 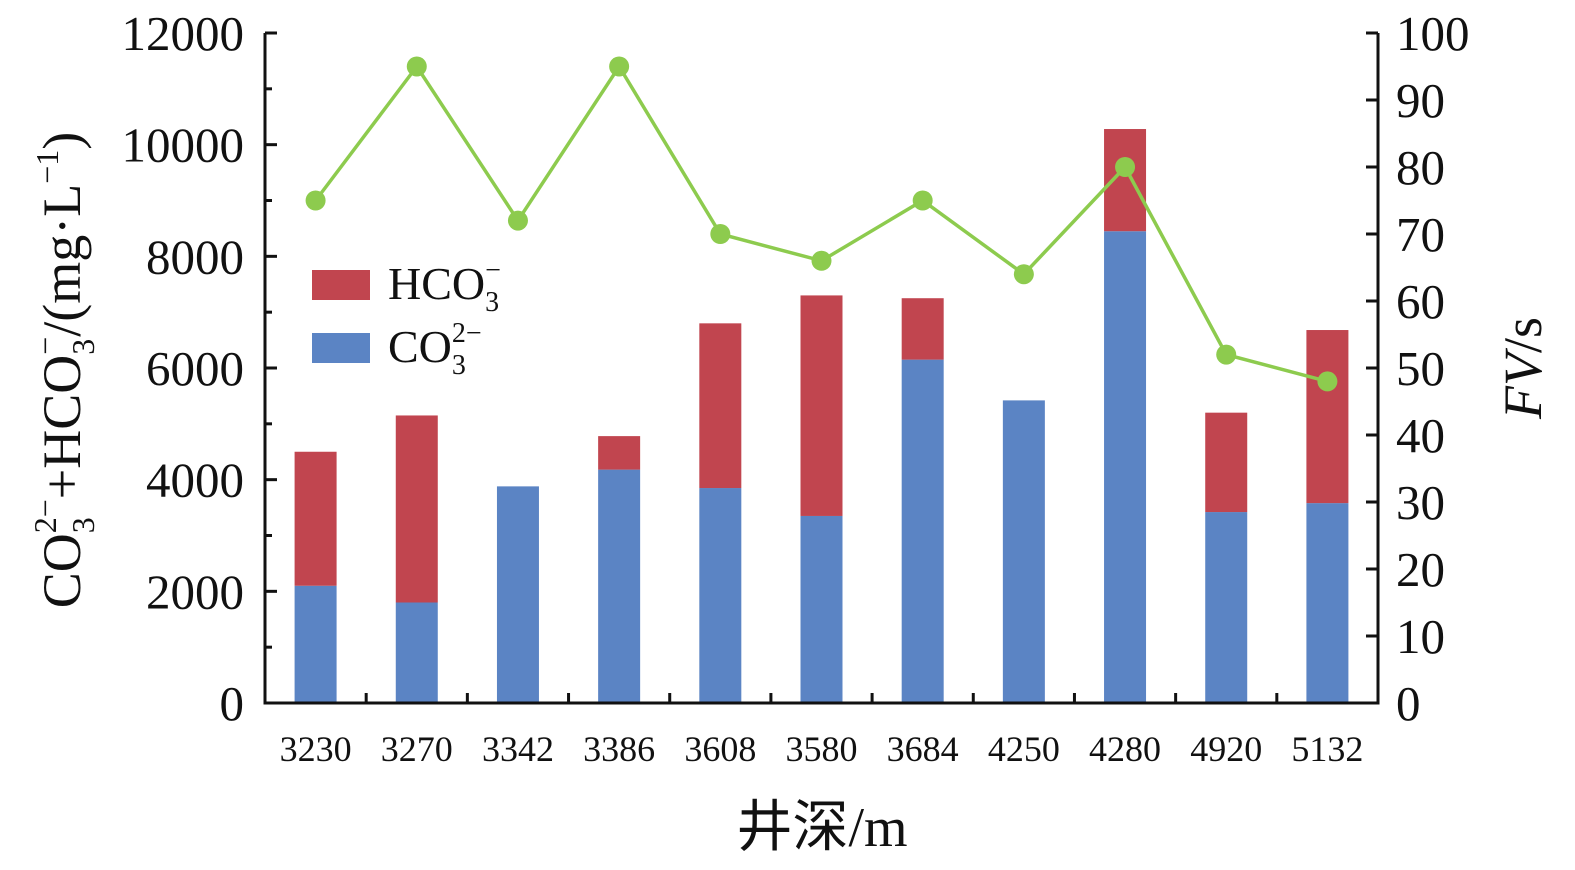 What do you see at coordinates (1420, 167) in the screenshot?
I see `y2-tick-label-80: 80` at bounding box center [1420, 167].